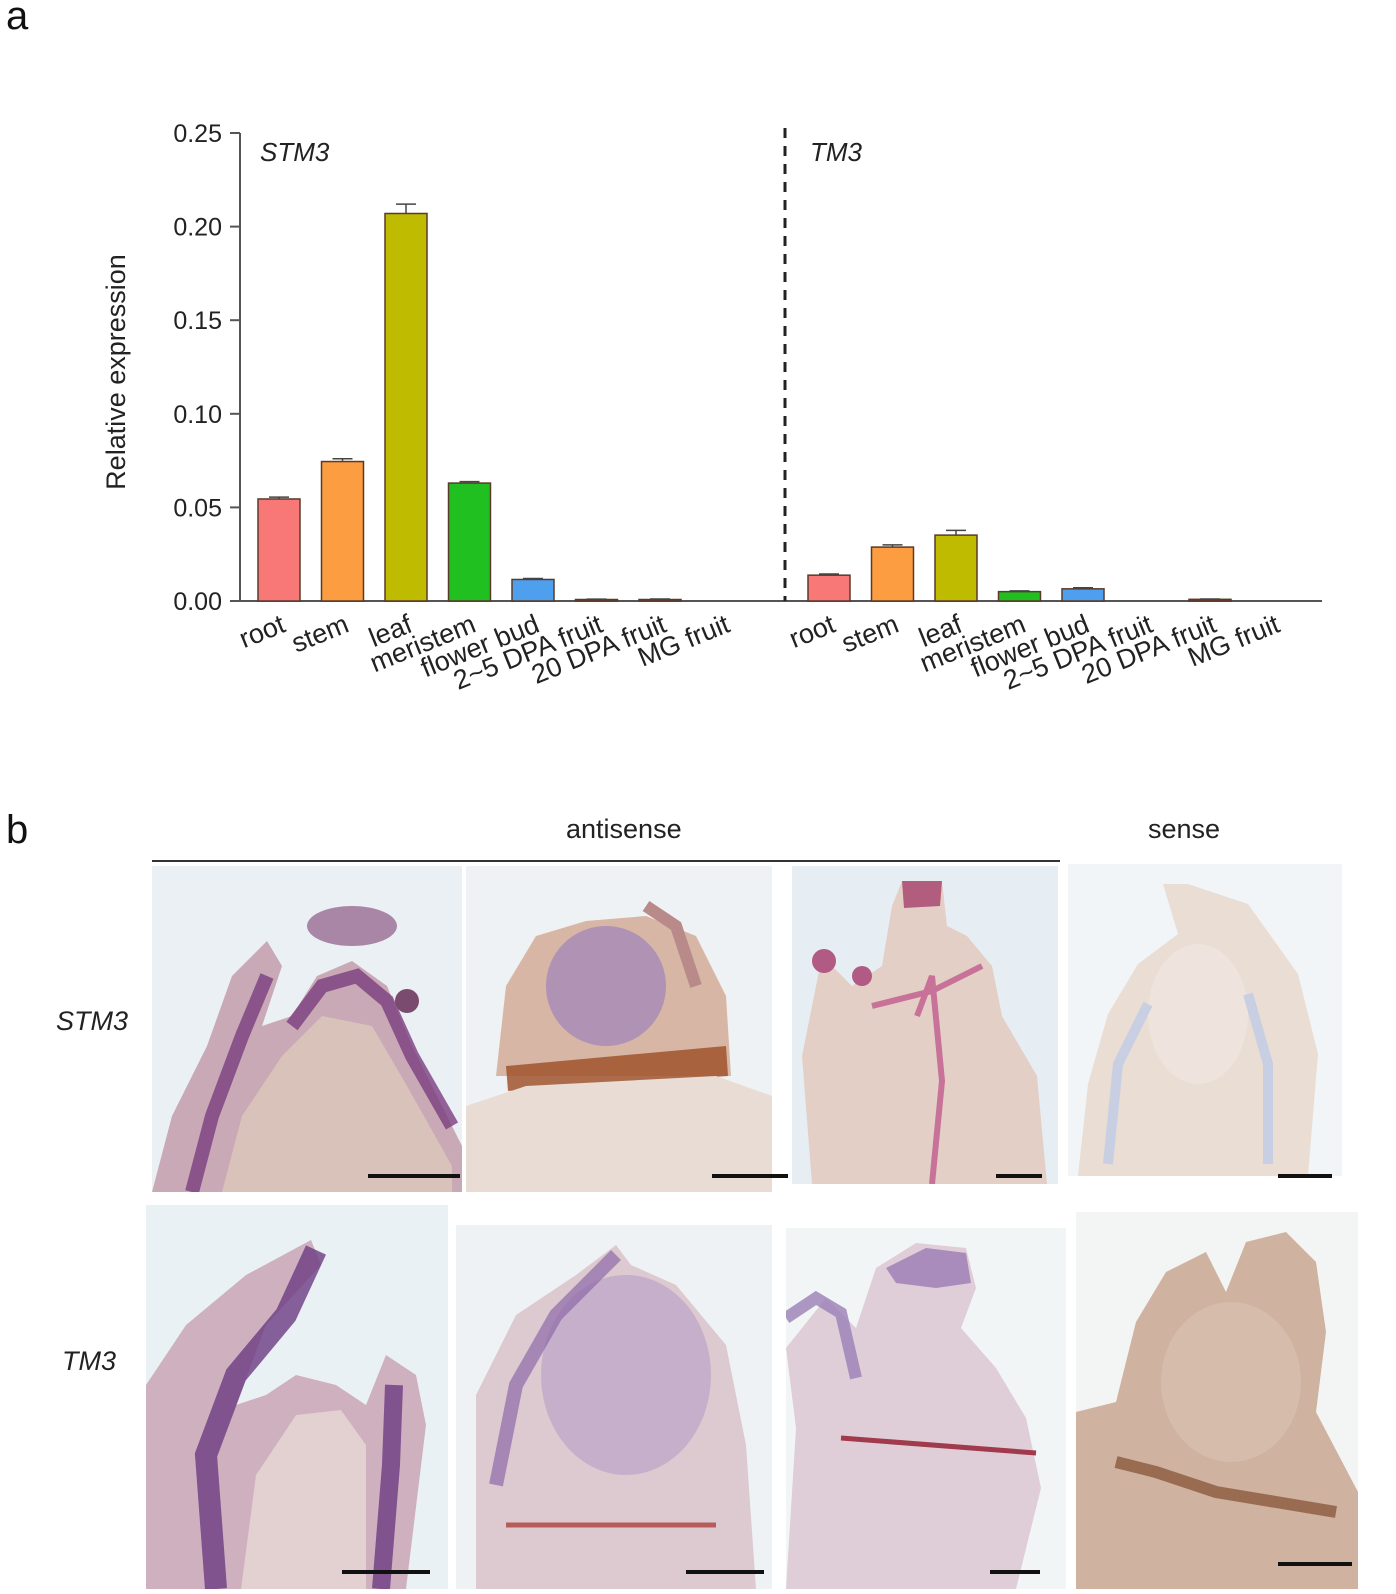  I want to click on sense-image-tm3, so click(1217, 1400).